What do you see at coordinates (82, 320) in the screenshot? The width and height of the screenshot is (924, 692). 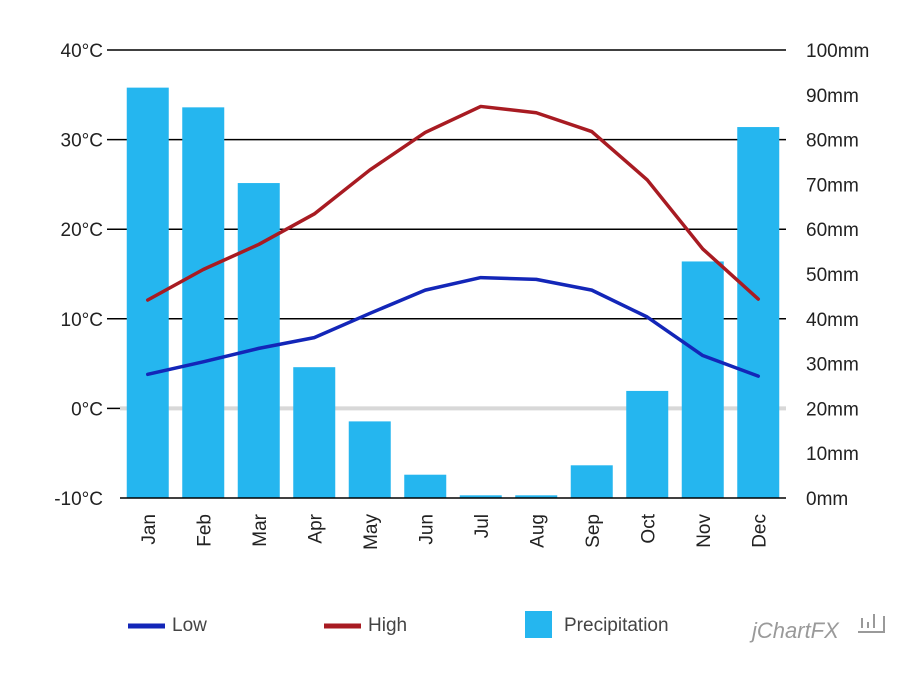 I see `left-tick-label: 10°C` at bounding box center [82, 320].